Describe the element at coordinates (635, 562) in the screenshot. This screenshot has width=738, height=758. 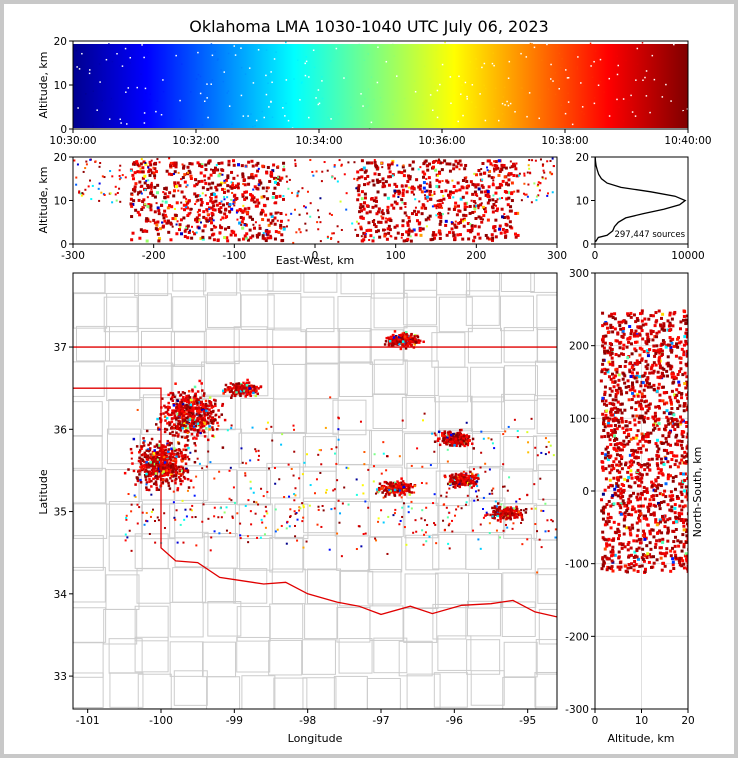
I see `north-south-point` at that location.